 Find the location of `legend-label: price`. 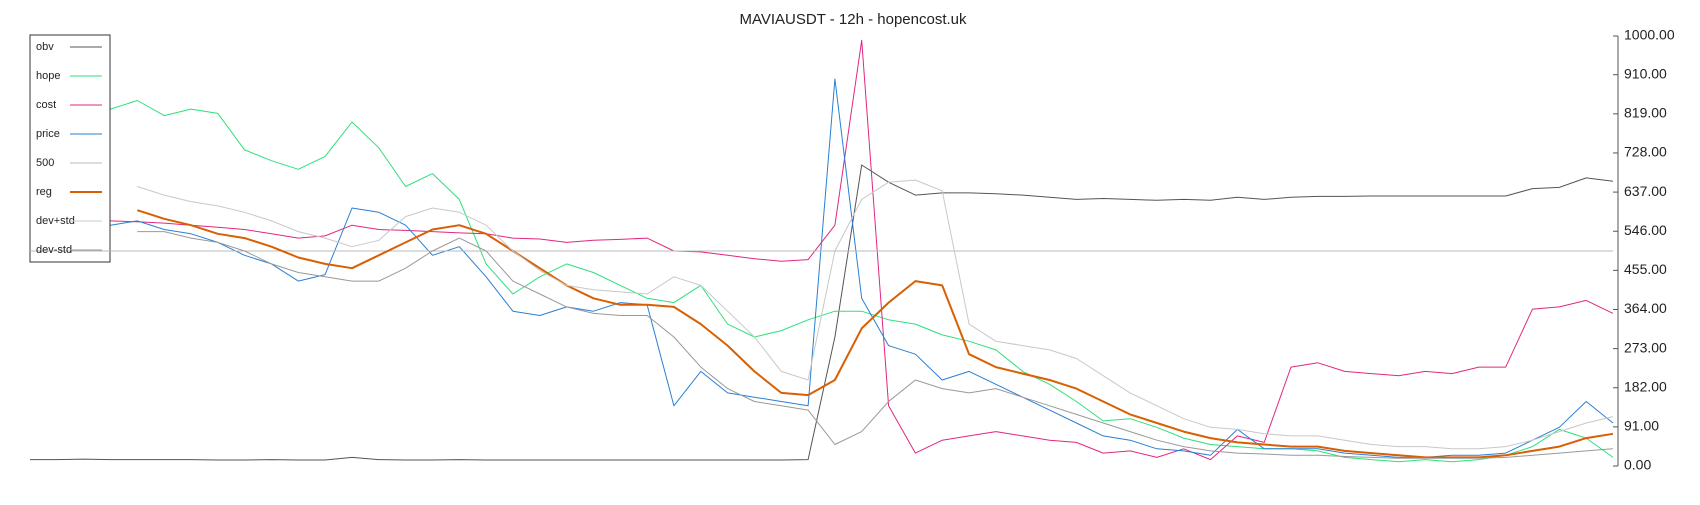

legend-label: price is located at coordinates (48, 134).